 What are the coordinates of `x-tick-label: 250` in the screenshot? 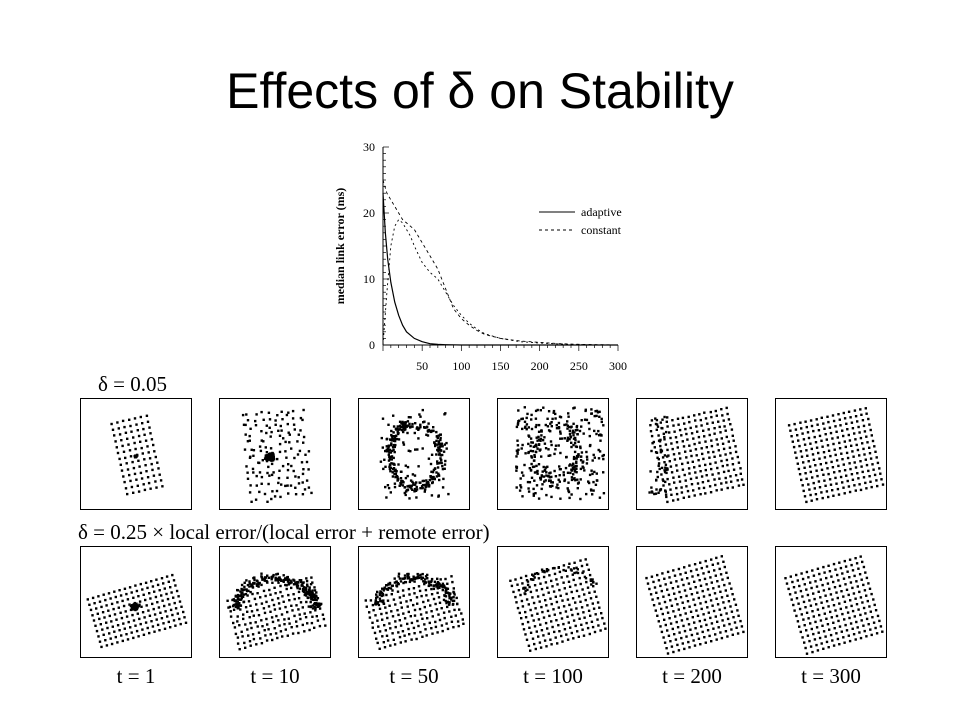 It's located at (579, 366).